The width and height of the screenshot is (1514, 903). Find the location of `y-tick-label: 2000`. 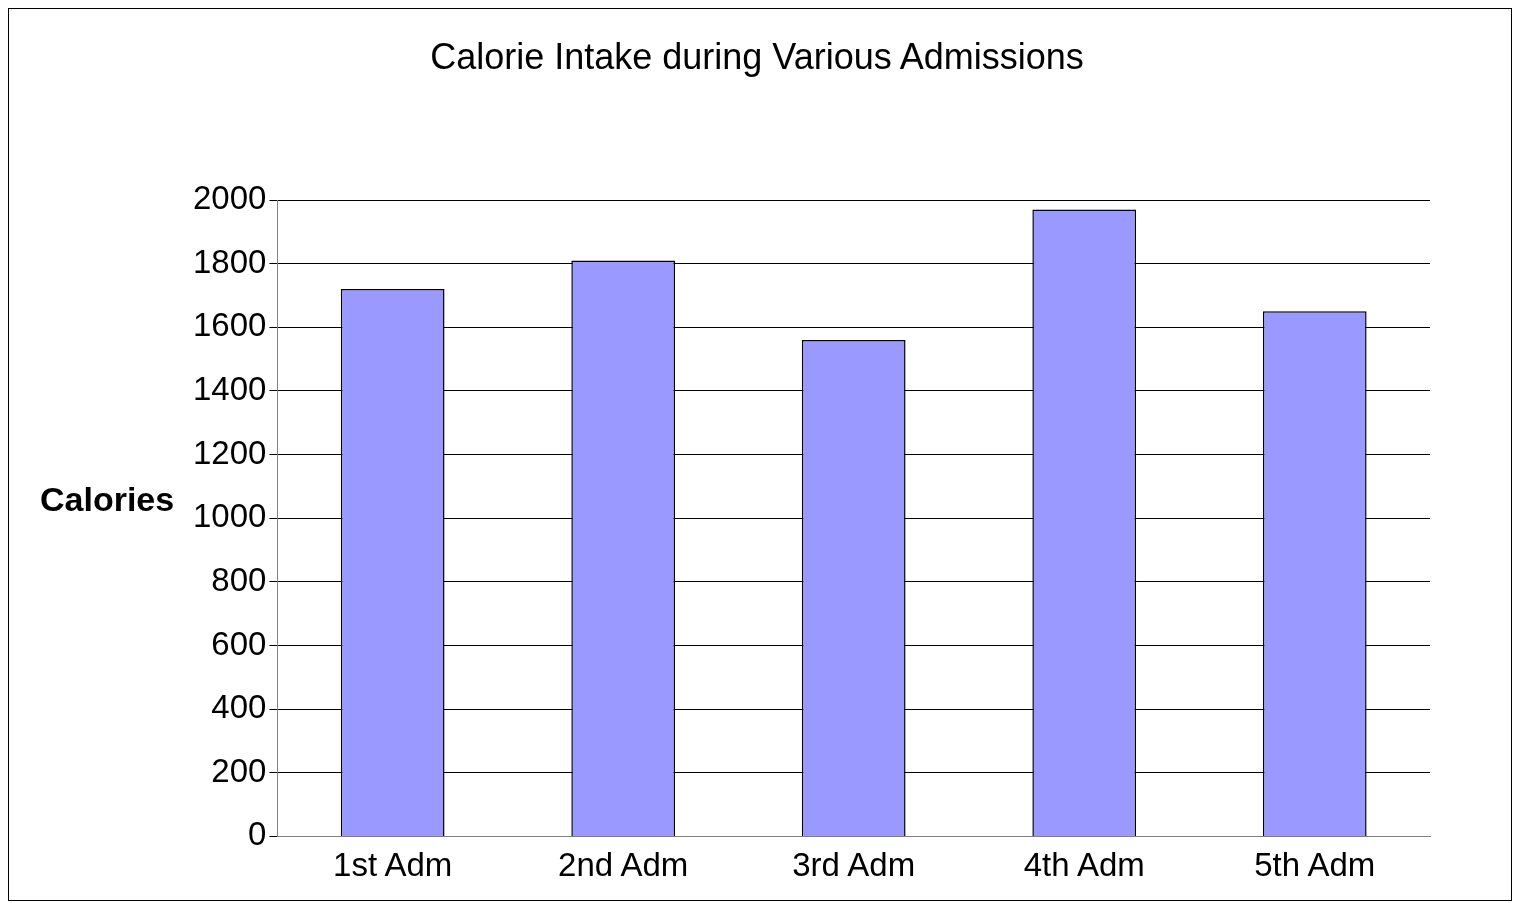

y-tick-label: 2000 is located at coordinates (229, 198).